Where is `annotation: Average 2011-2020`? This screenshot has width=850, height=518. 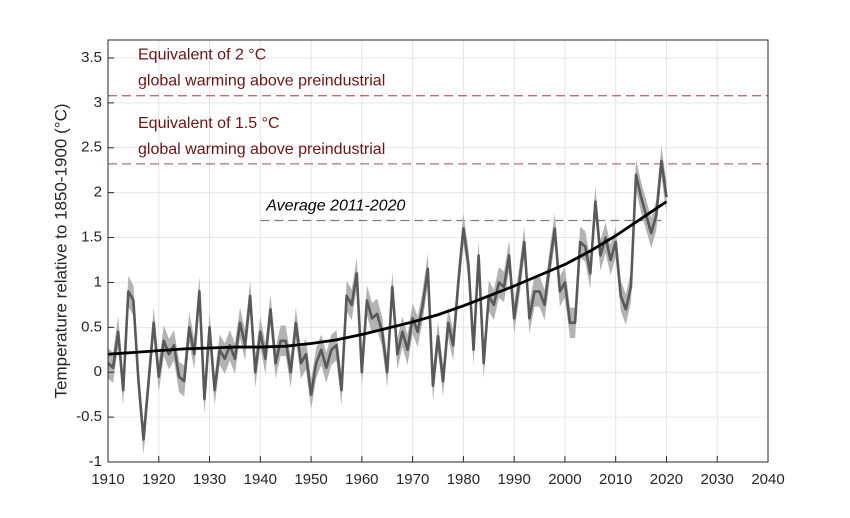
annotation: Average 2011-2020 is located at coordinates (335, 205).